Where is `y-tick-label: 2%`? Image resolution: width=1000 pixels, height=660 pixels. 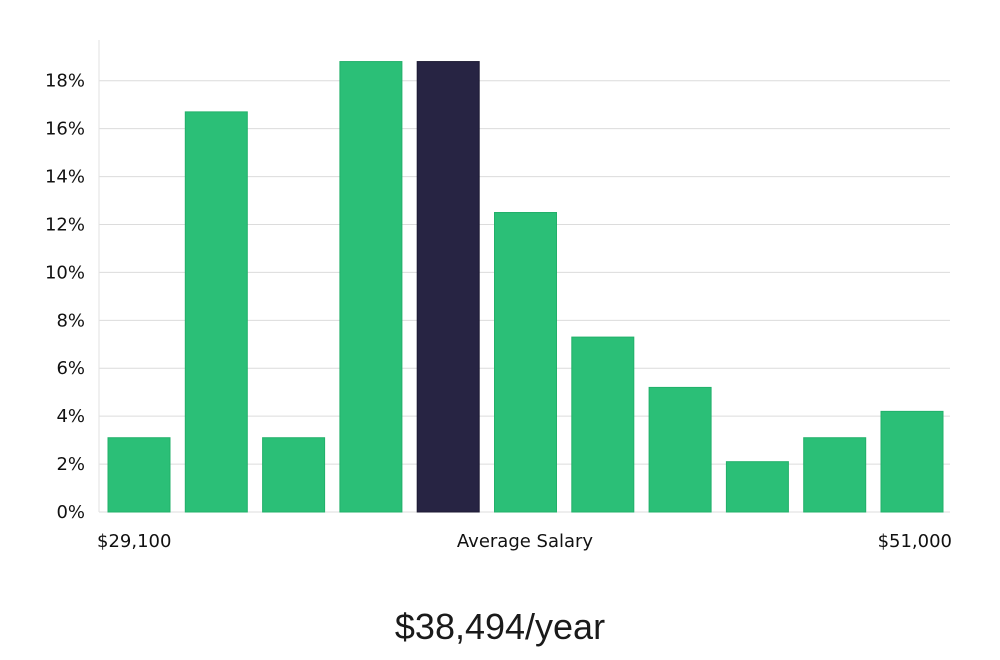 y-tick-label: 2% is located at coordinates (70, 464).